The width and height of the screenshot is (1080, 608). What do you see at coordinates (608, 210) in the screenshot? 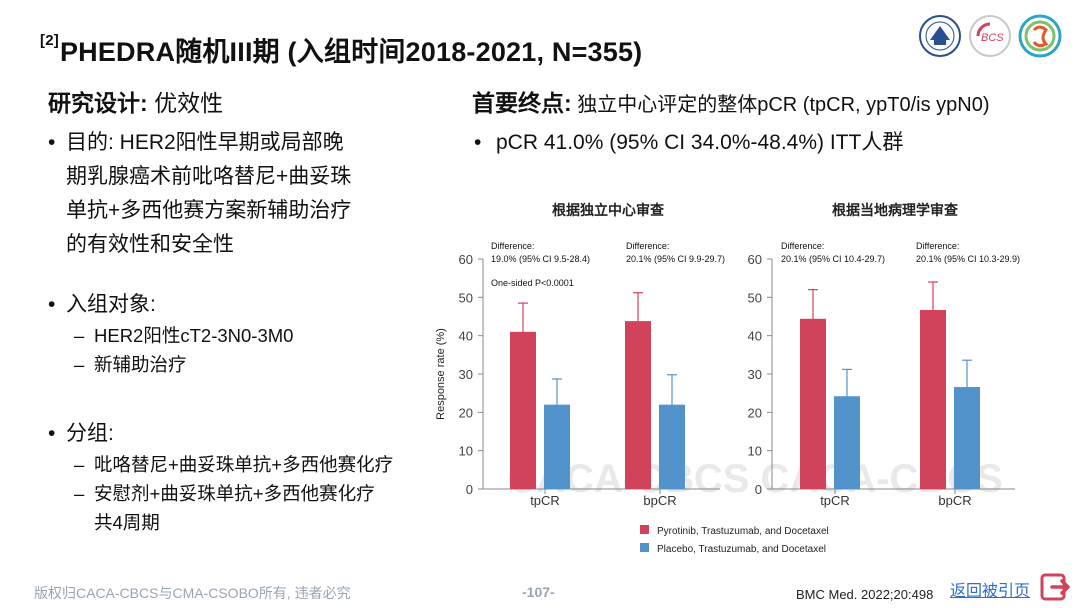
I see `panel-title: 根据独立中心审查` at bounding box center [608, 210].